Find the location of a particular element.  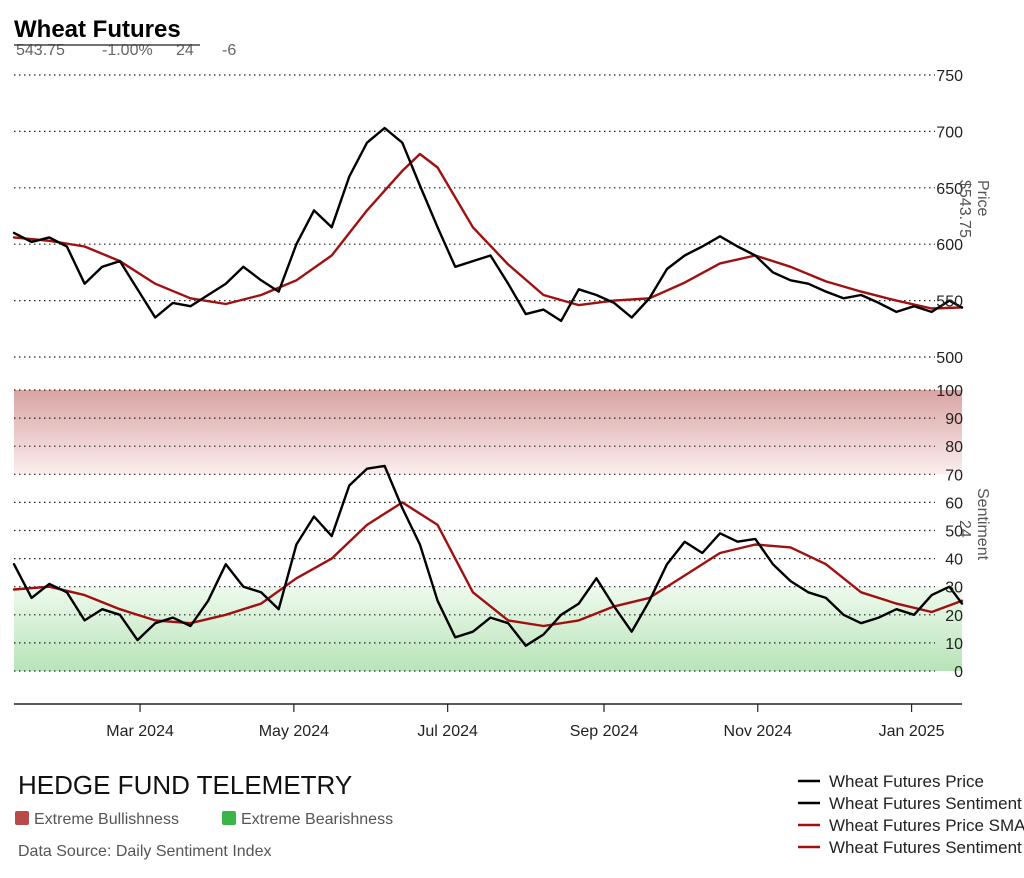

bearish-key-label: Extreme Bearishness is located at coordinates (317, 819).